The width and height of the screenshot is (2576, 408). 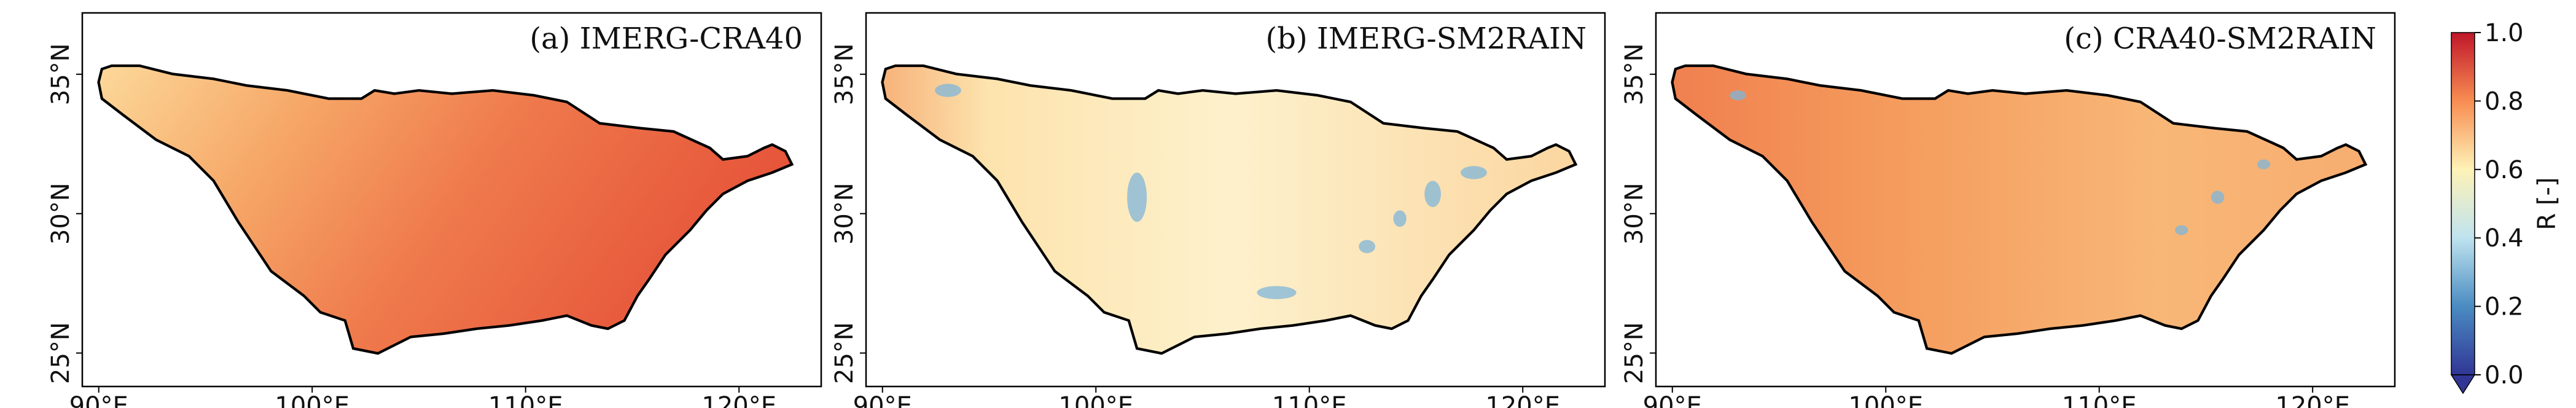 I want to click on colorbar-tick-label: 0.2, so click(x=2504, y=307).